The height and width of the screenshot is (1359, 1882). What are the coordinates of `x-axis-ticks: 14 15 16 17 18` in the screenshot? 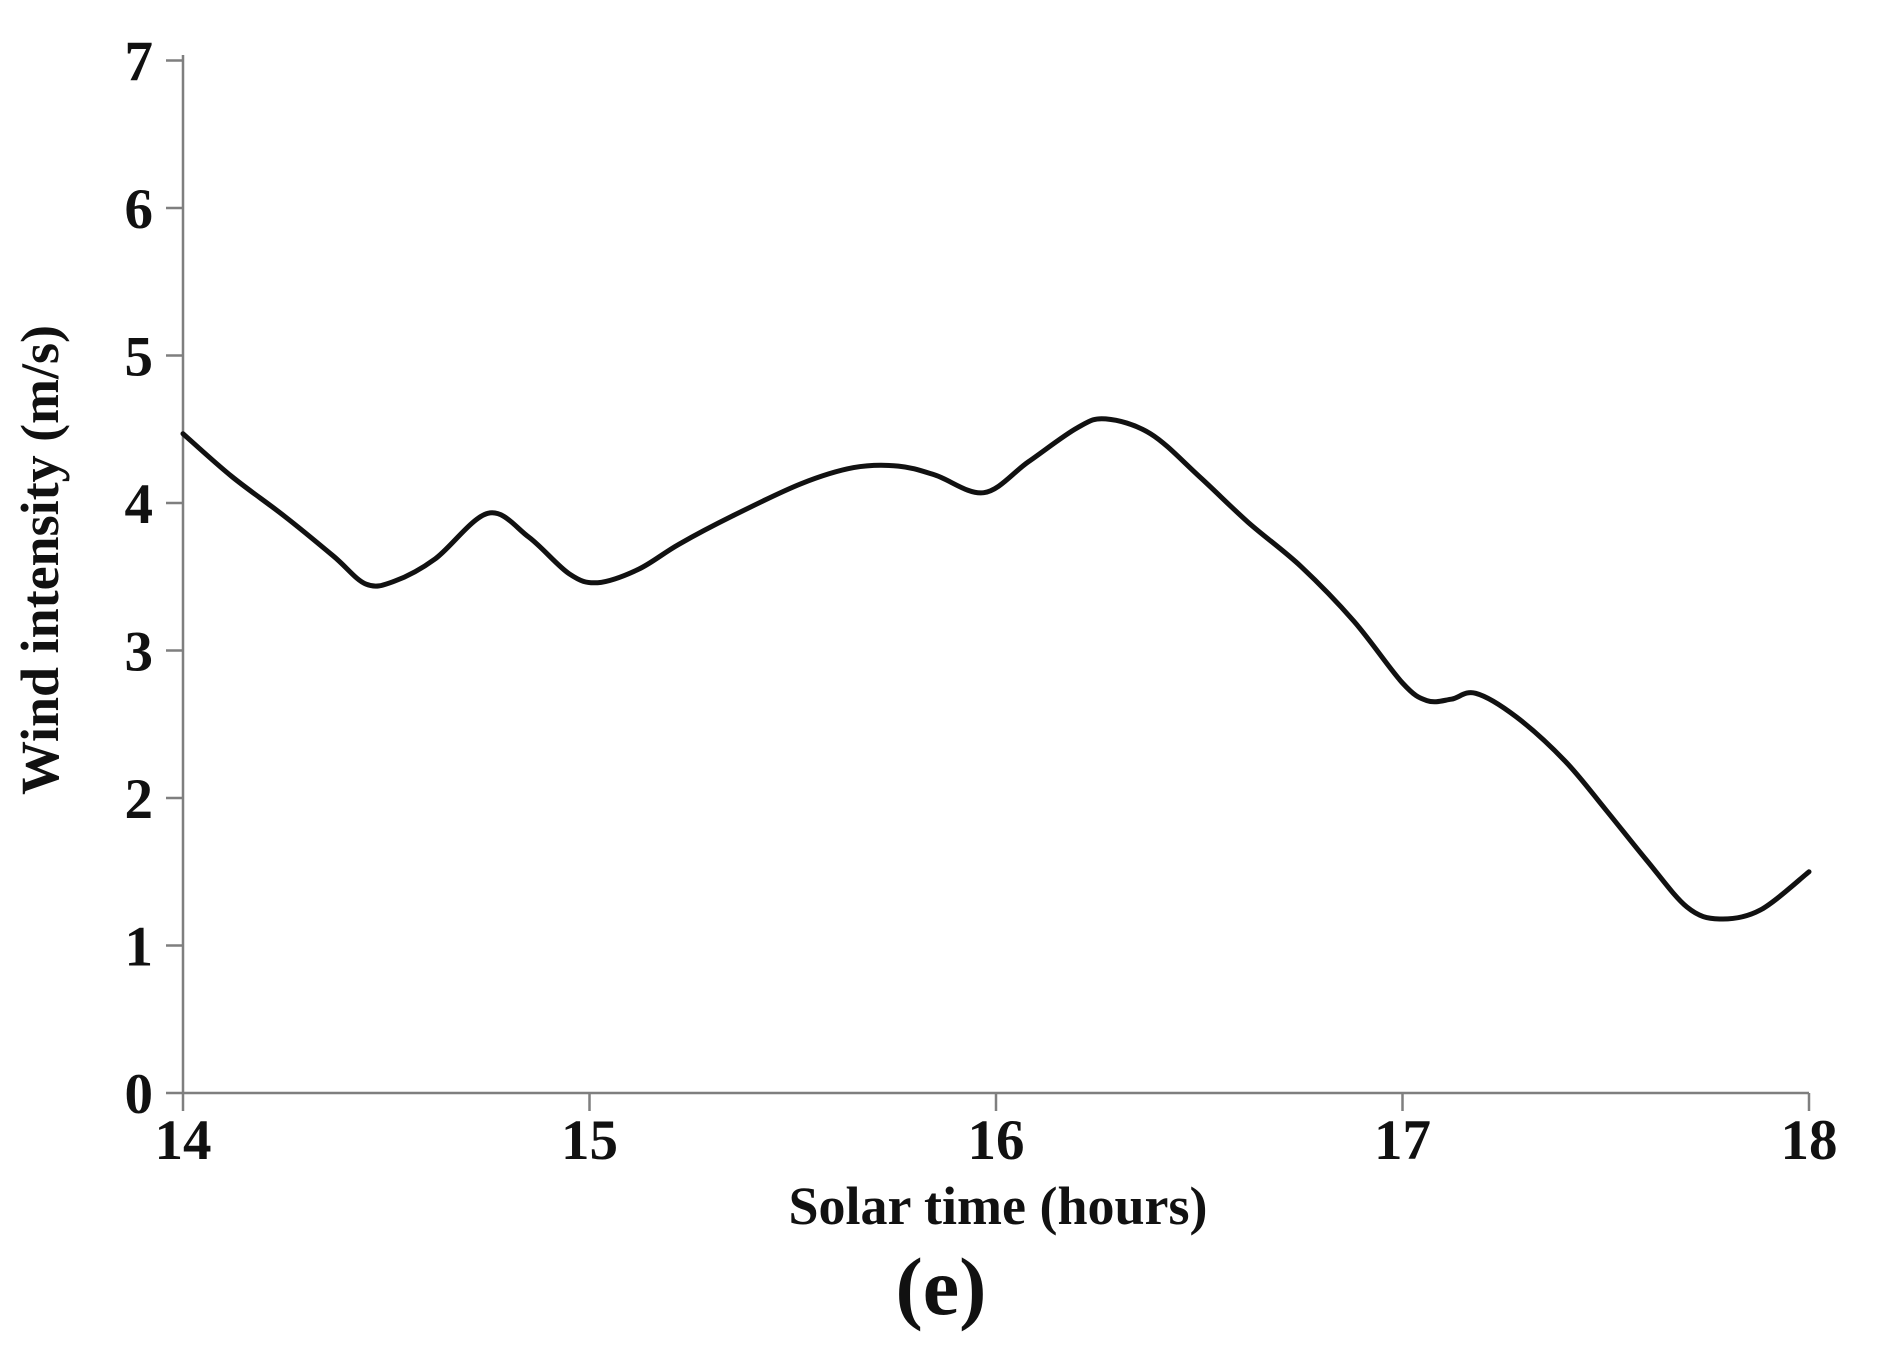 It's located at (996, 1132).